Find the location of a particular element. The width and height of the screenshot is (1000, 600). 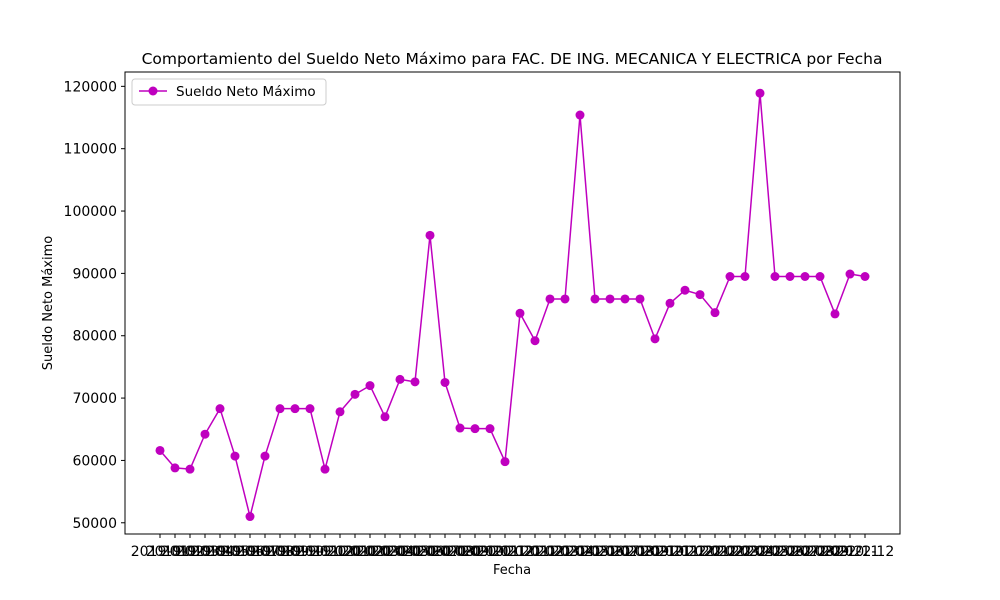

x-tick-label: 2022-12 is located at coordinates (865, 552).